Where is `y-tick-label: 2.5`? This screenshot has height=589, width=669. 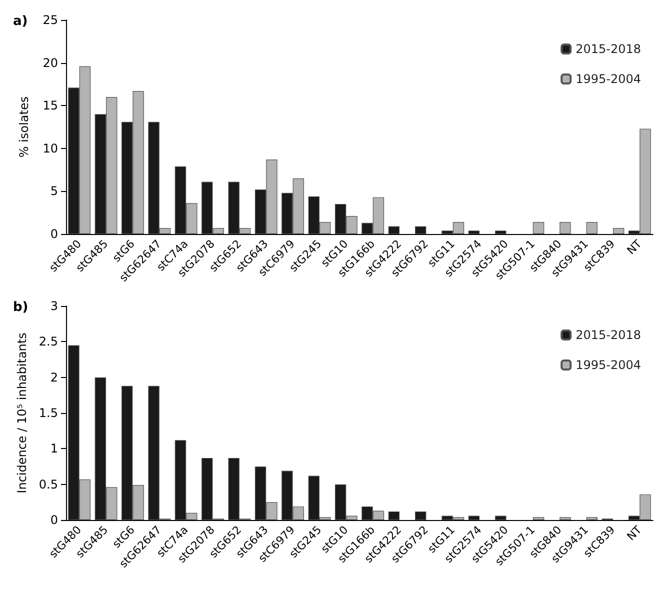 y-tick-label: 2.5 is located at coordinates (48, 341).